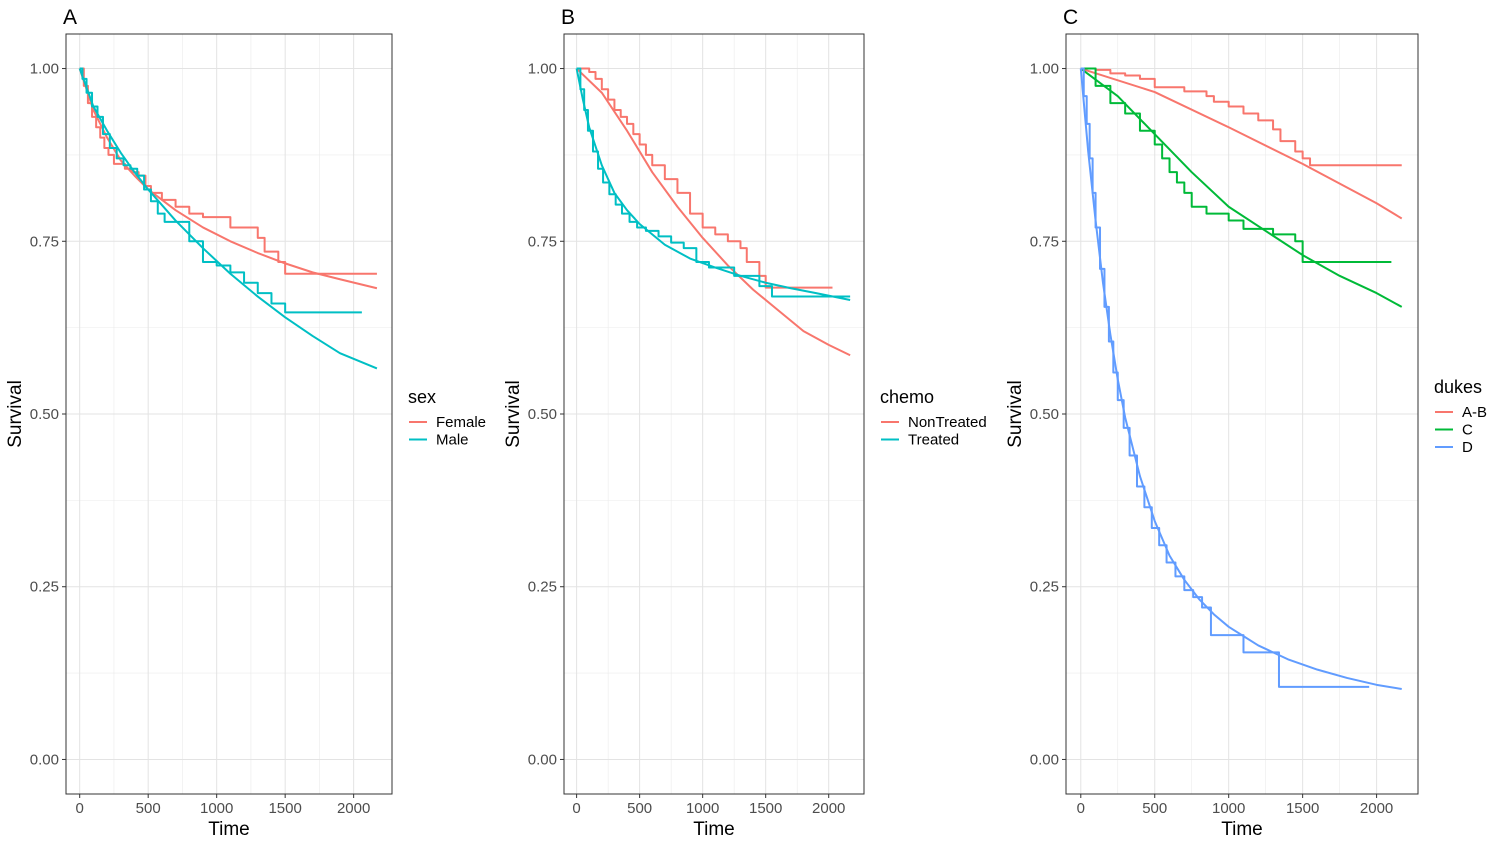  Describe the element at coordinates (452, 440) in the screenshot. I see `legend-label: Male` at that location.